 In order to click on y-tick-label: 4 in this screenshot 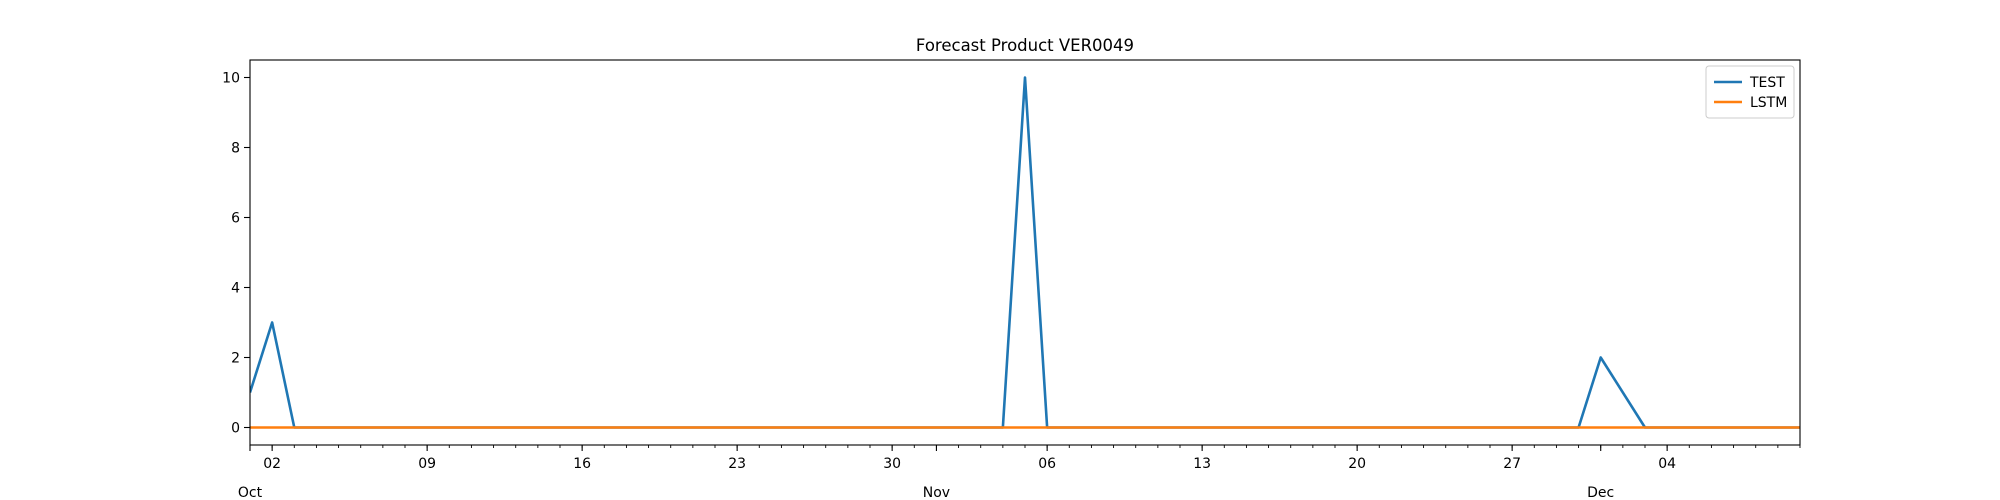, I will do `click(235, 289)`.